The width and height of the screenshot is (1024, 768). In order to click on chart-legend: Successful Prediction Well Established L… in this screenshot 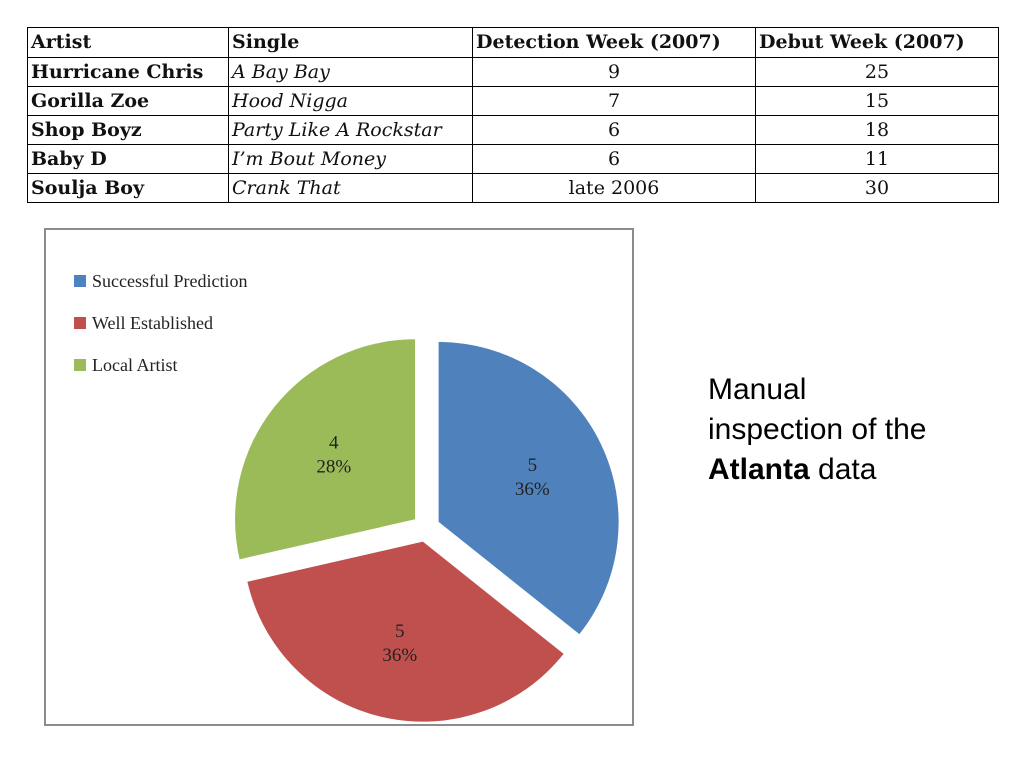, I will do `click(160, 323)`.